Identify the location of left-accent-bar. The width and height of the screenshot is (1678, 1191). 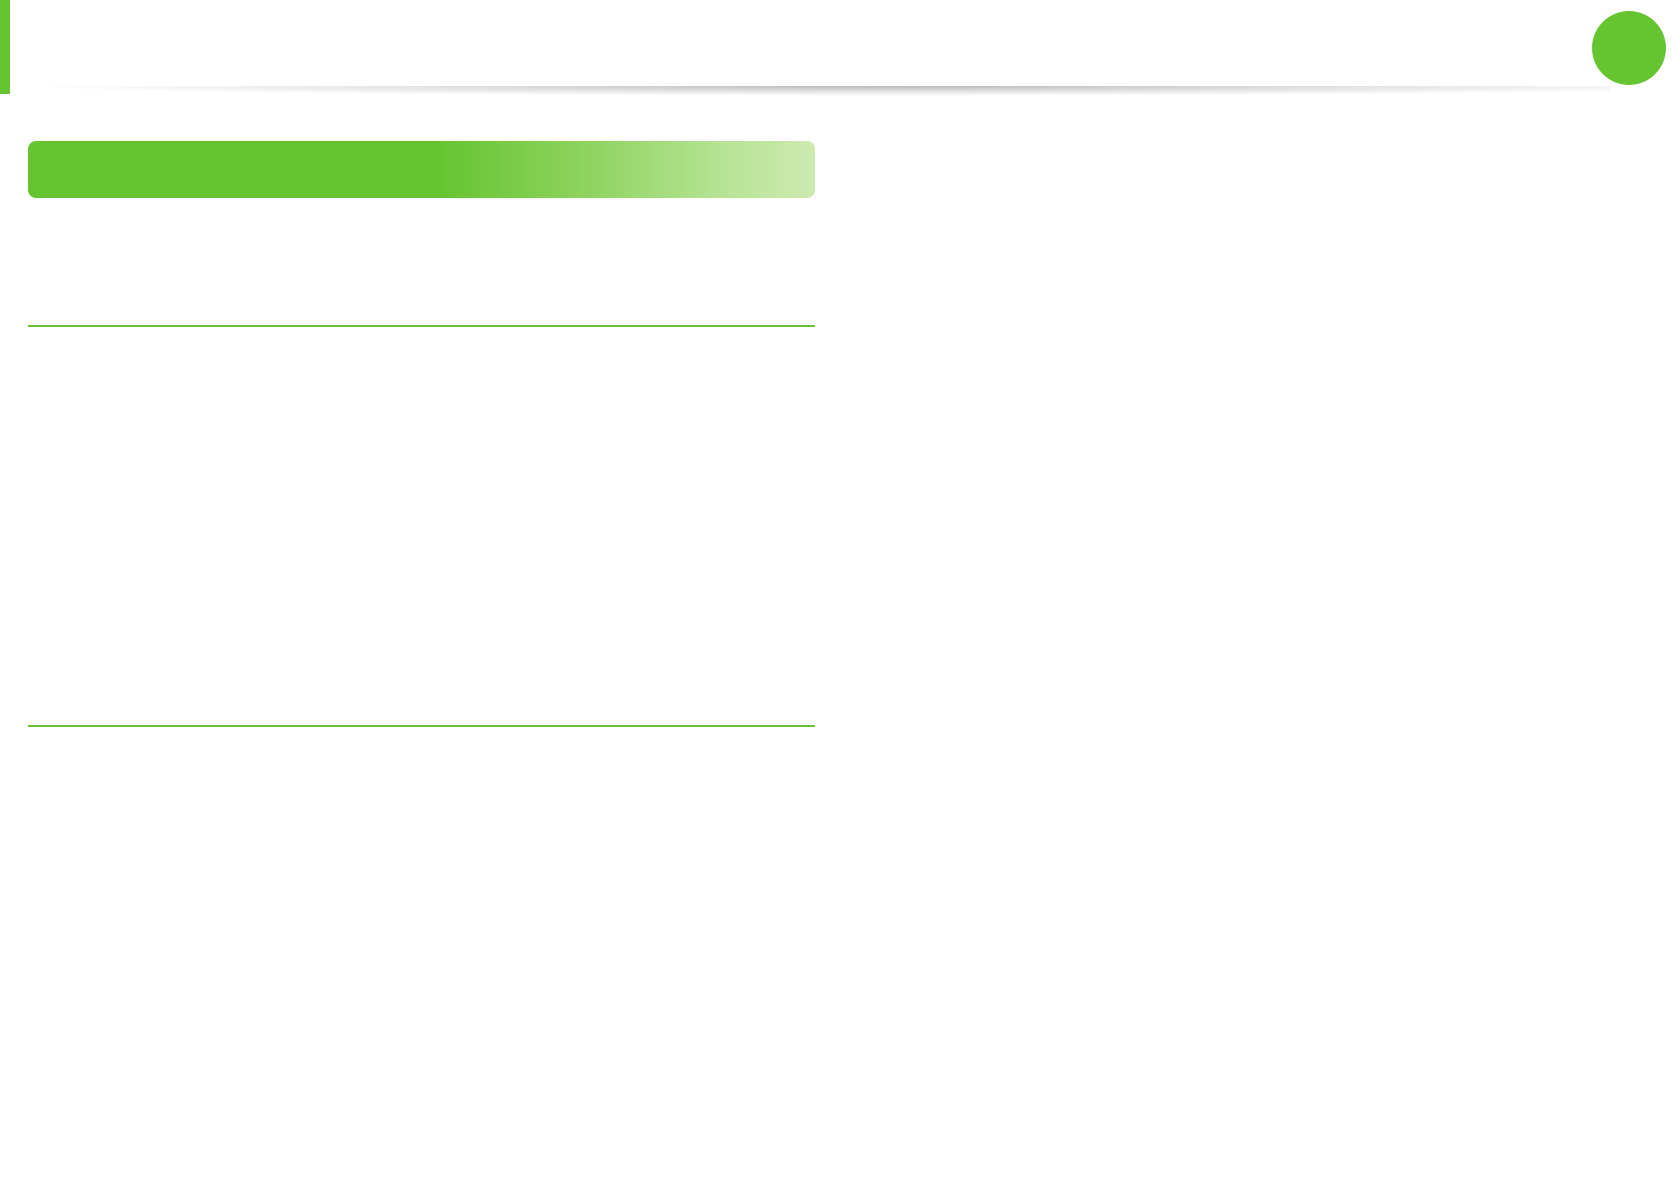
(5, 47).